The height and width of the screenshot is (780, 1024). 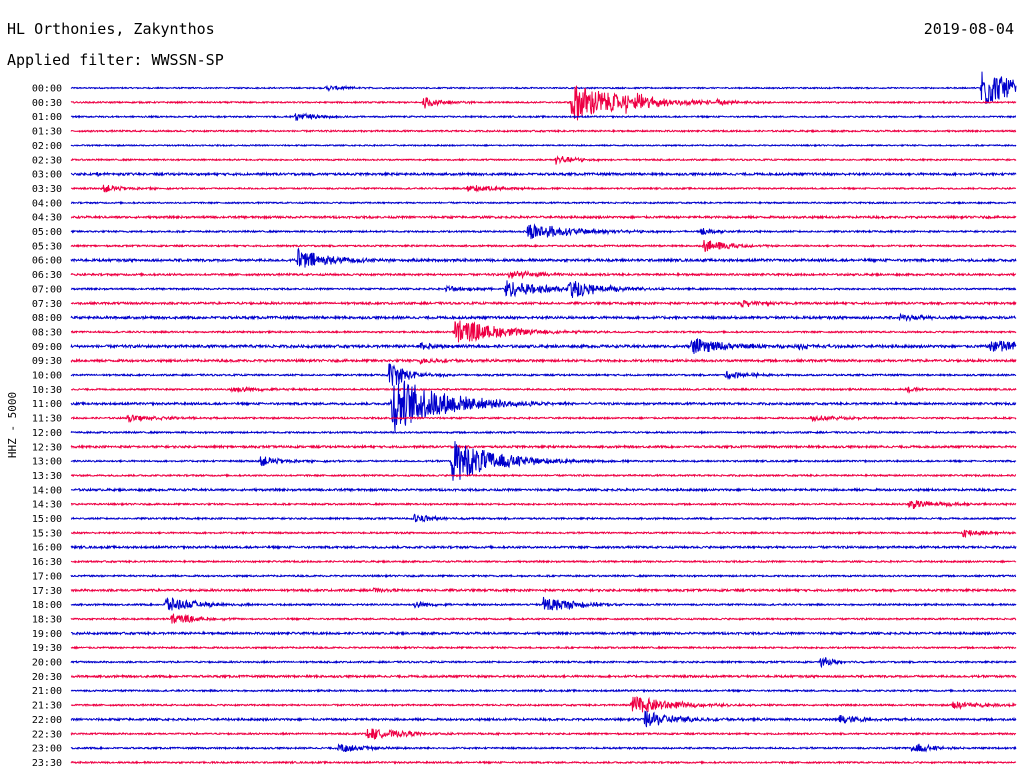 I want to click on row-time-label: 09:30, so click(x=47, y=361).